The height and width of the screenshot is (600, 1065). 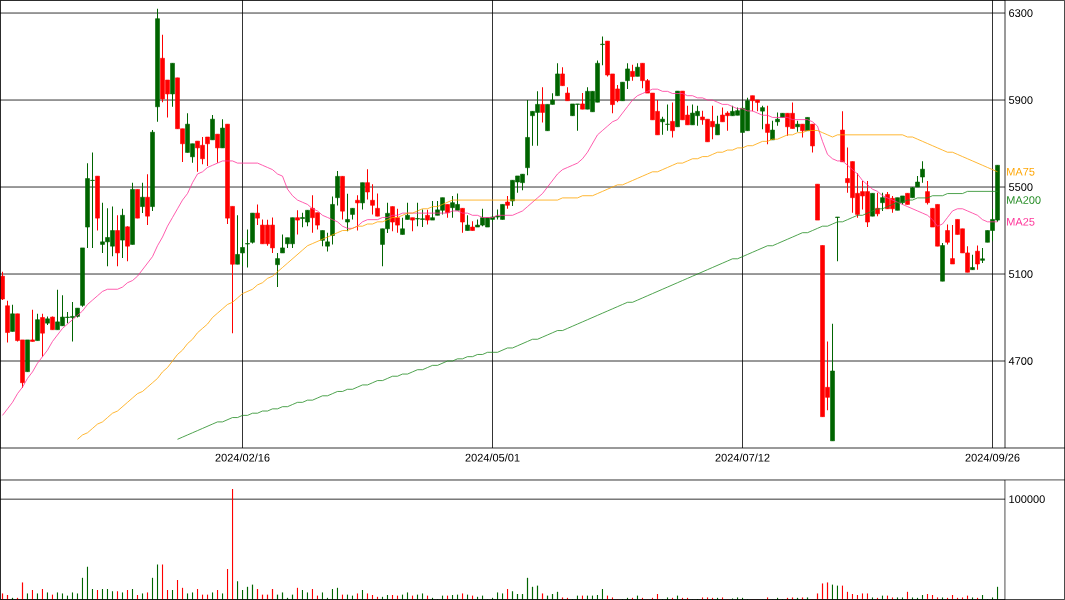 I want to click on x-tick-label: 2024/05/01, so click(x=492, y=457).